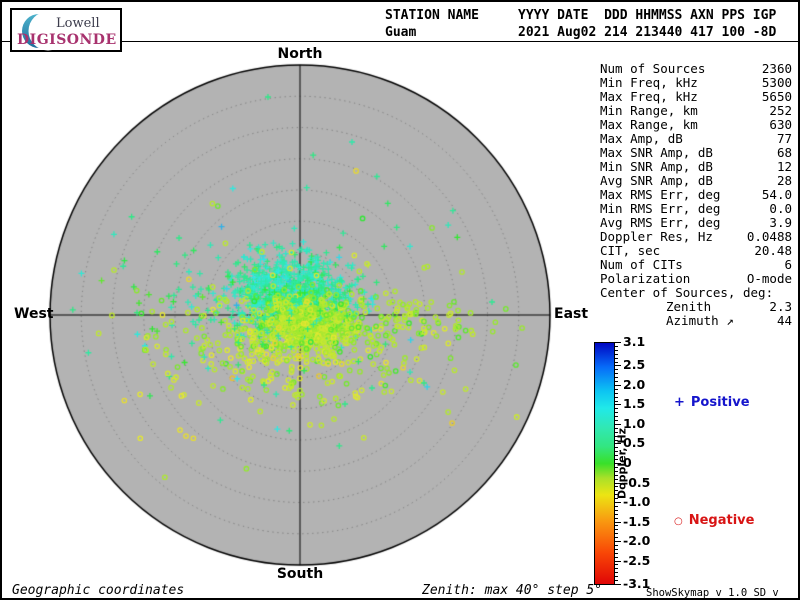 This screenshot has height=600, width=800. What do you see at coordinates (780, 208) in the screenshot?
I see `stat-value: 0.0` at bounding box center [780, 208].